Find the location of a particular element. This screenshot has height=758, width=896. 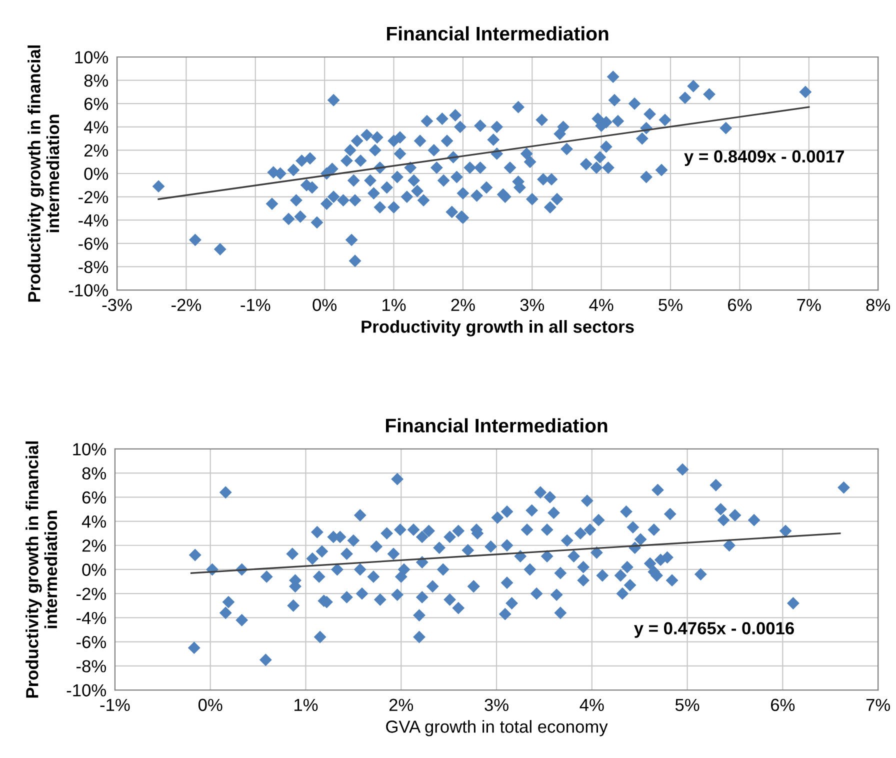

annotation: y = 0.8409x - 0.0017 is located at coordinates (764, 158).